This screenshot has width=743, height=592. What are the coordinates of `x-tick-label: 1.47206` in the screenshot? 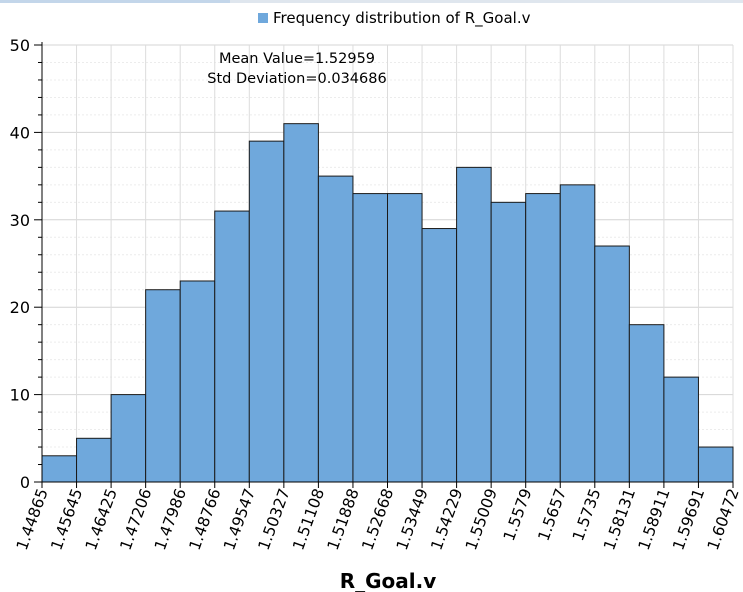 It's located at (136, 519).